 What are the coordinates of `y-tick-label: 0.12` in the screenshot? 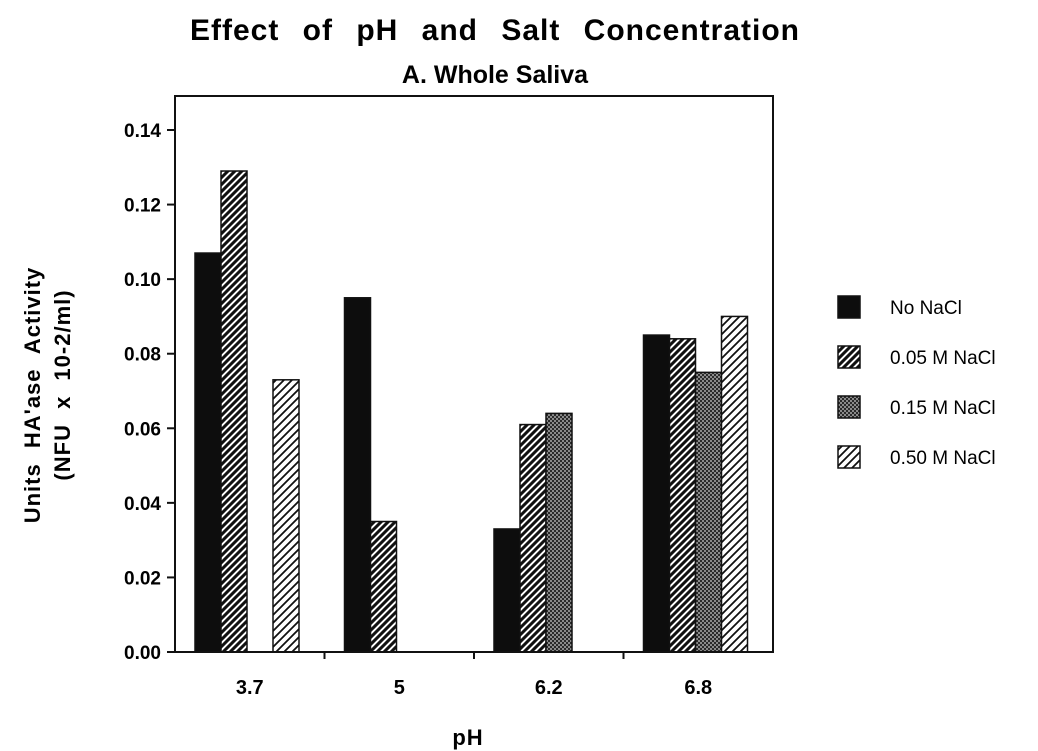 It's located at (142, 206).